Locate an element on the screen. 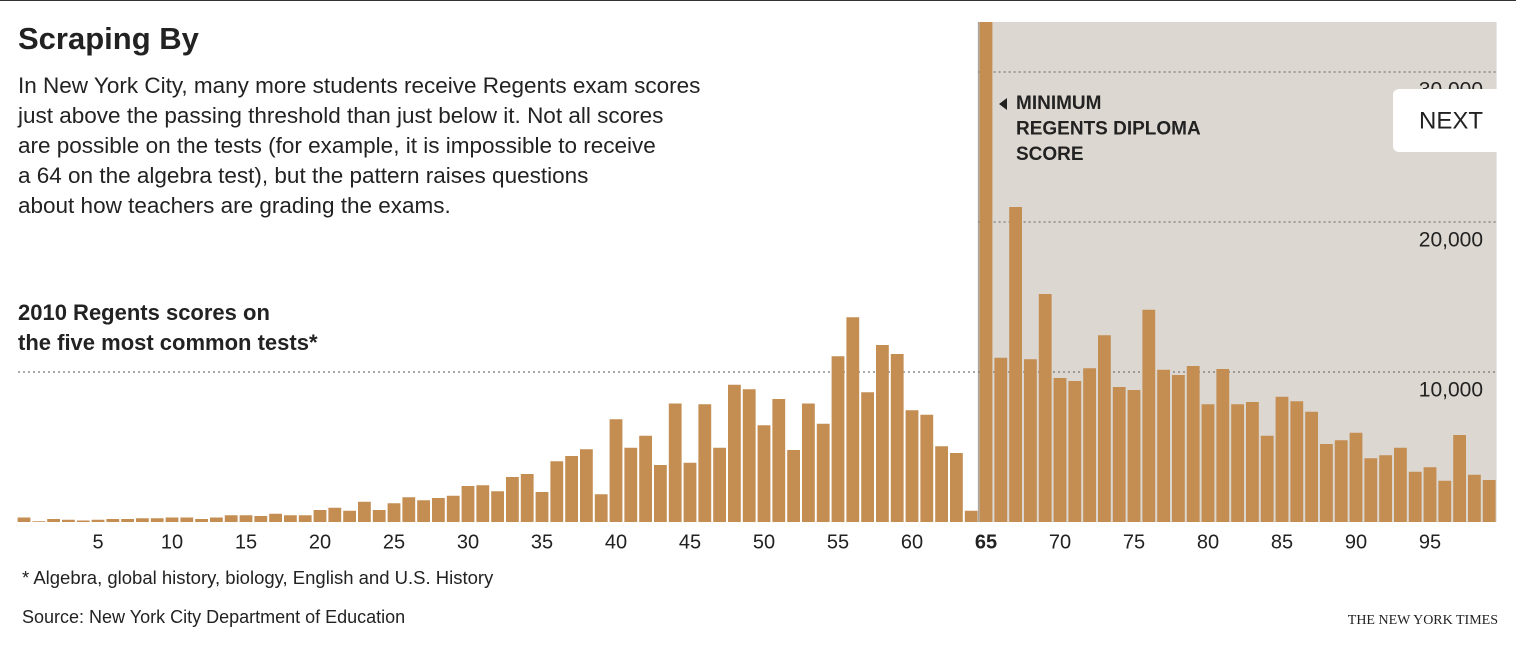 The image size is (1516, 646). next-button: NEXT is located at coordinates (1450, 120).